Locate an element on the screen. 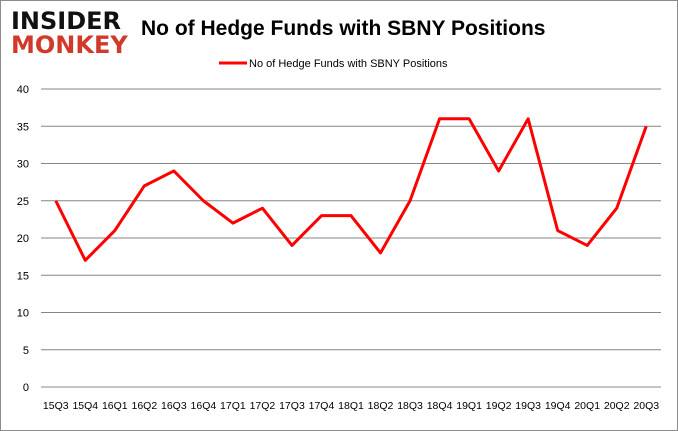 The image size is (678, 431). y-tick-label: 20 is located at coordinates (23, 239).